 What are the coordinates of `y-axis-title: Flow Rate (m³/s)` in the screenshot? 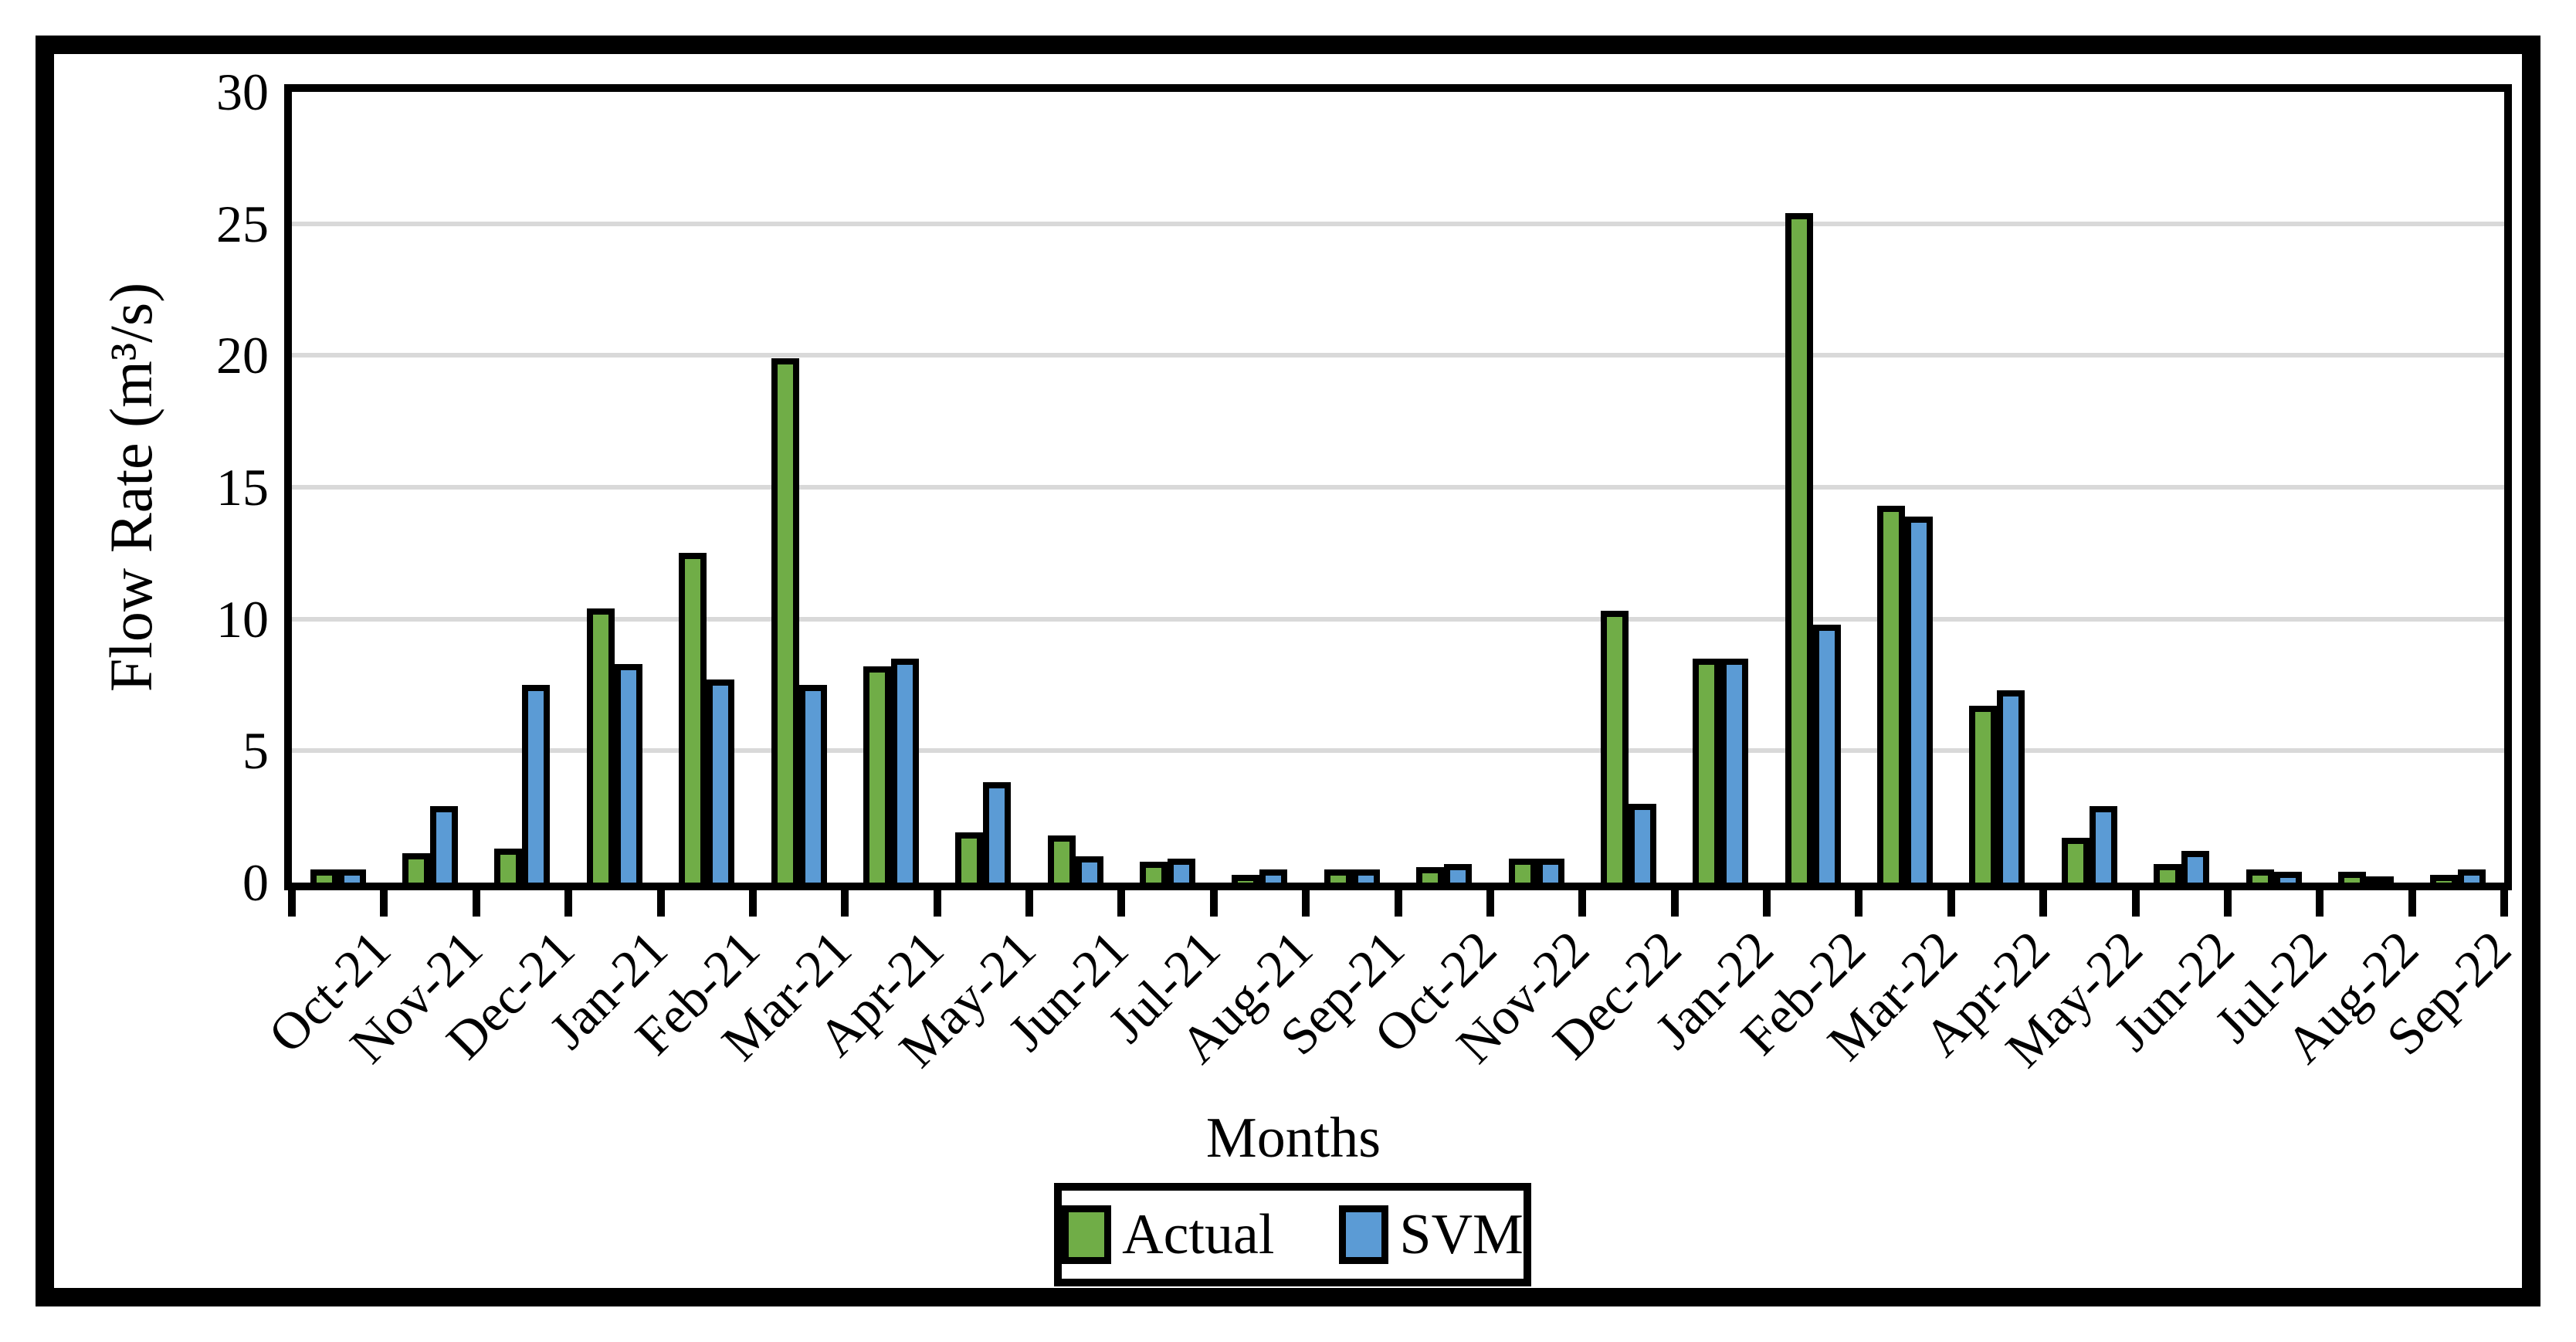 It's located at (130, 488).